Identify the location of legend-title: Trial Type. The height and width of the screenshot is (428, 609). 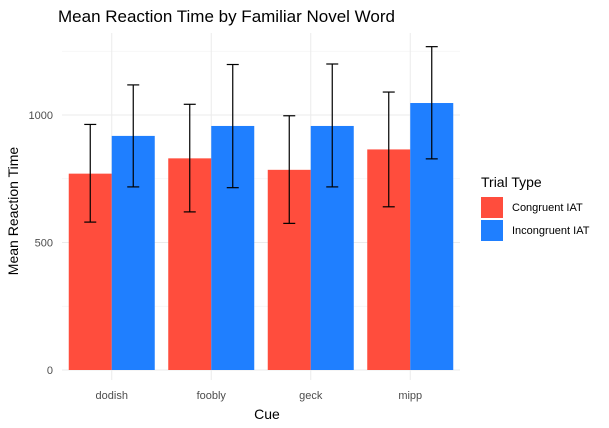
(511, 182).